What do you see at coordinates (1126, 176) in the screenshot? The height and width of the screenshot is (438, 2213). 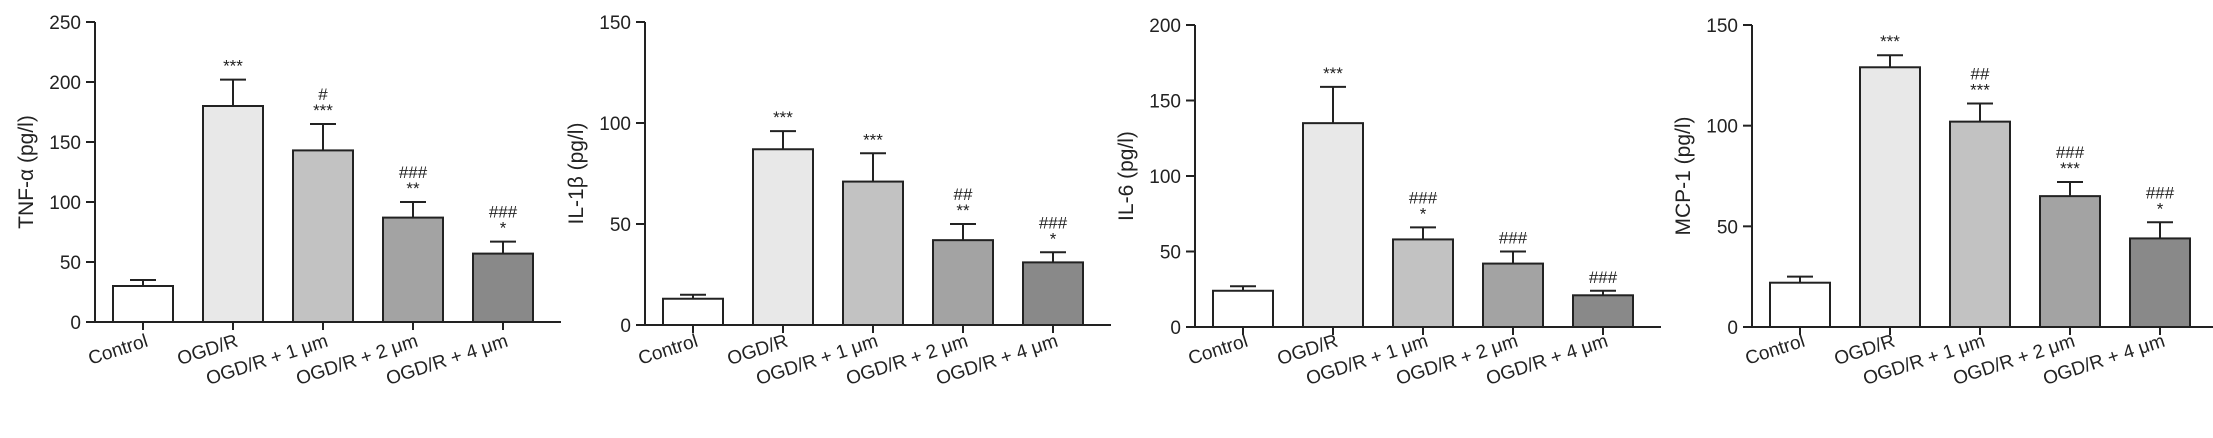 I see `y-axis-title: IL-6 (pg/l)` at bounding box center [1126, 176].